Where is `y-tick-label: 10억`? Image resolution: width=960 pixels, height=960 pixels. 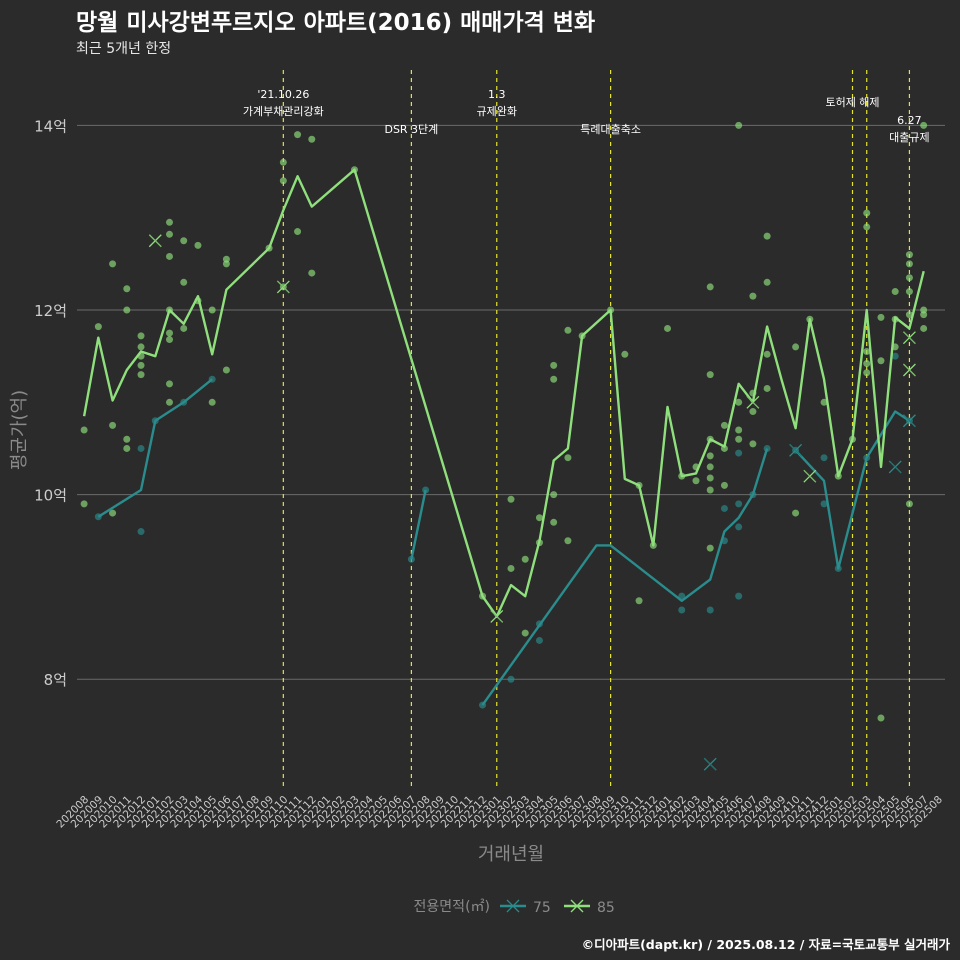 y-tick-label: 10억 is located at coordinates (50, 496).